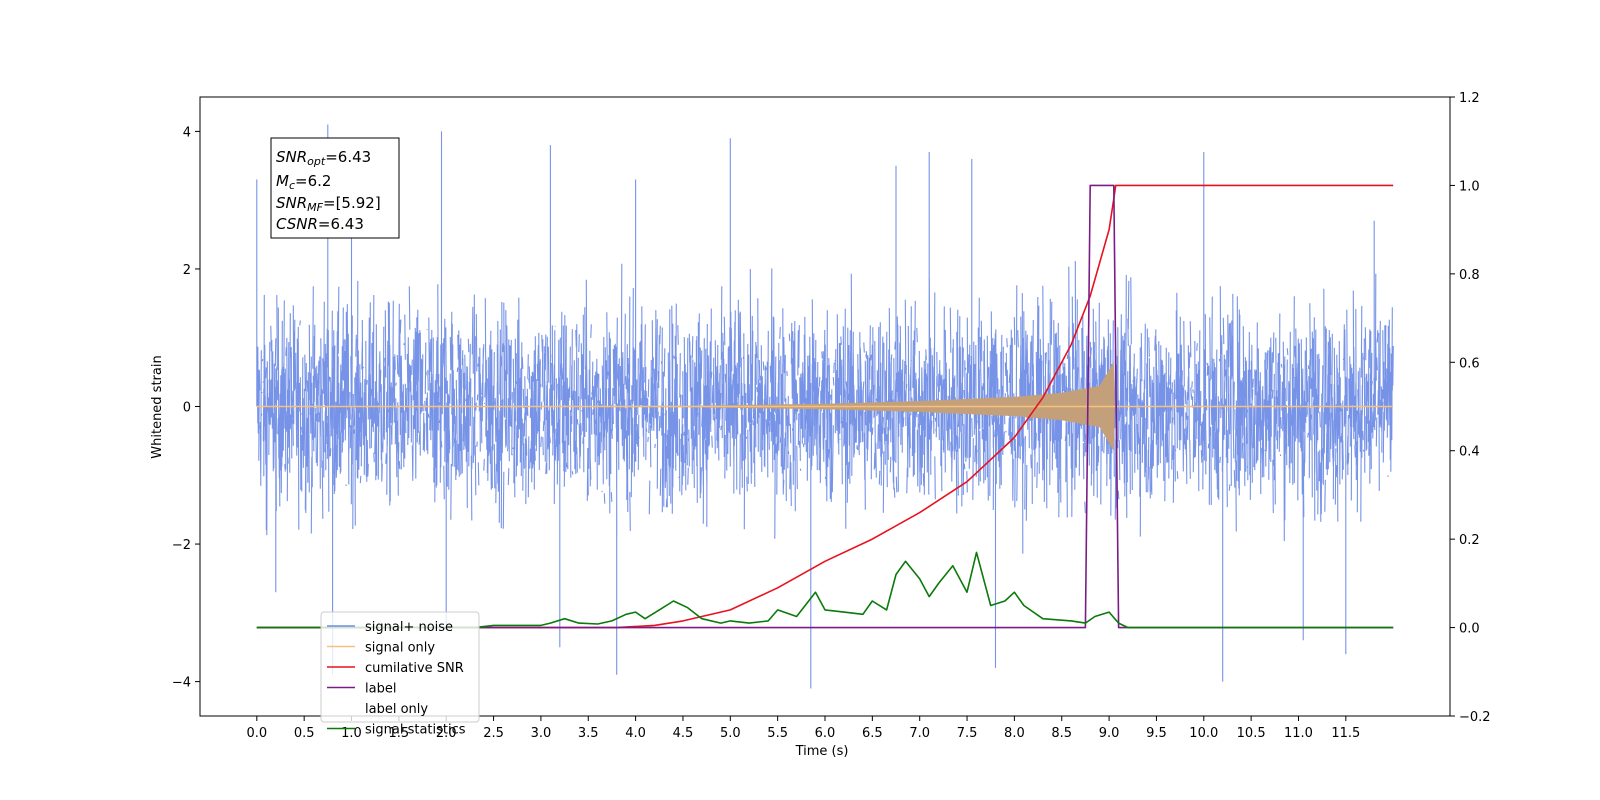  What do you see at coordinates (919, 733) in the screenshot?
I see `x-tick-label: 7.0` at bounding box center [919, 733].